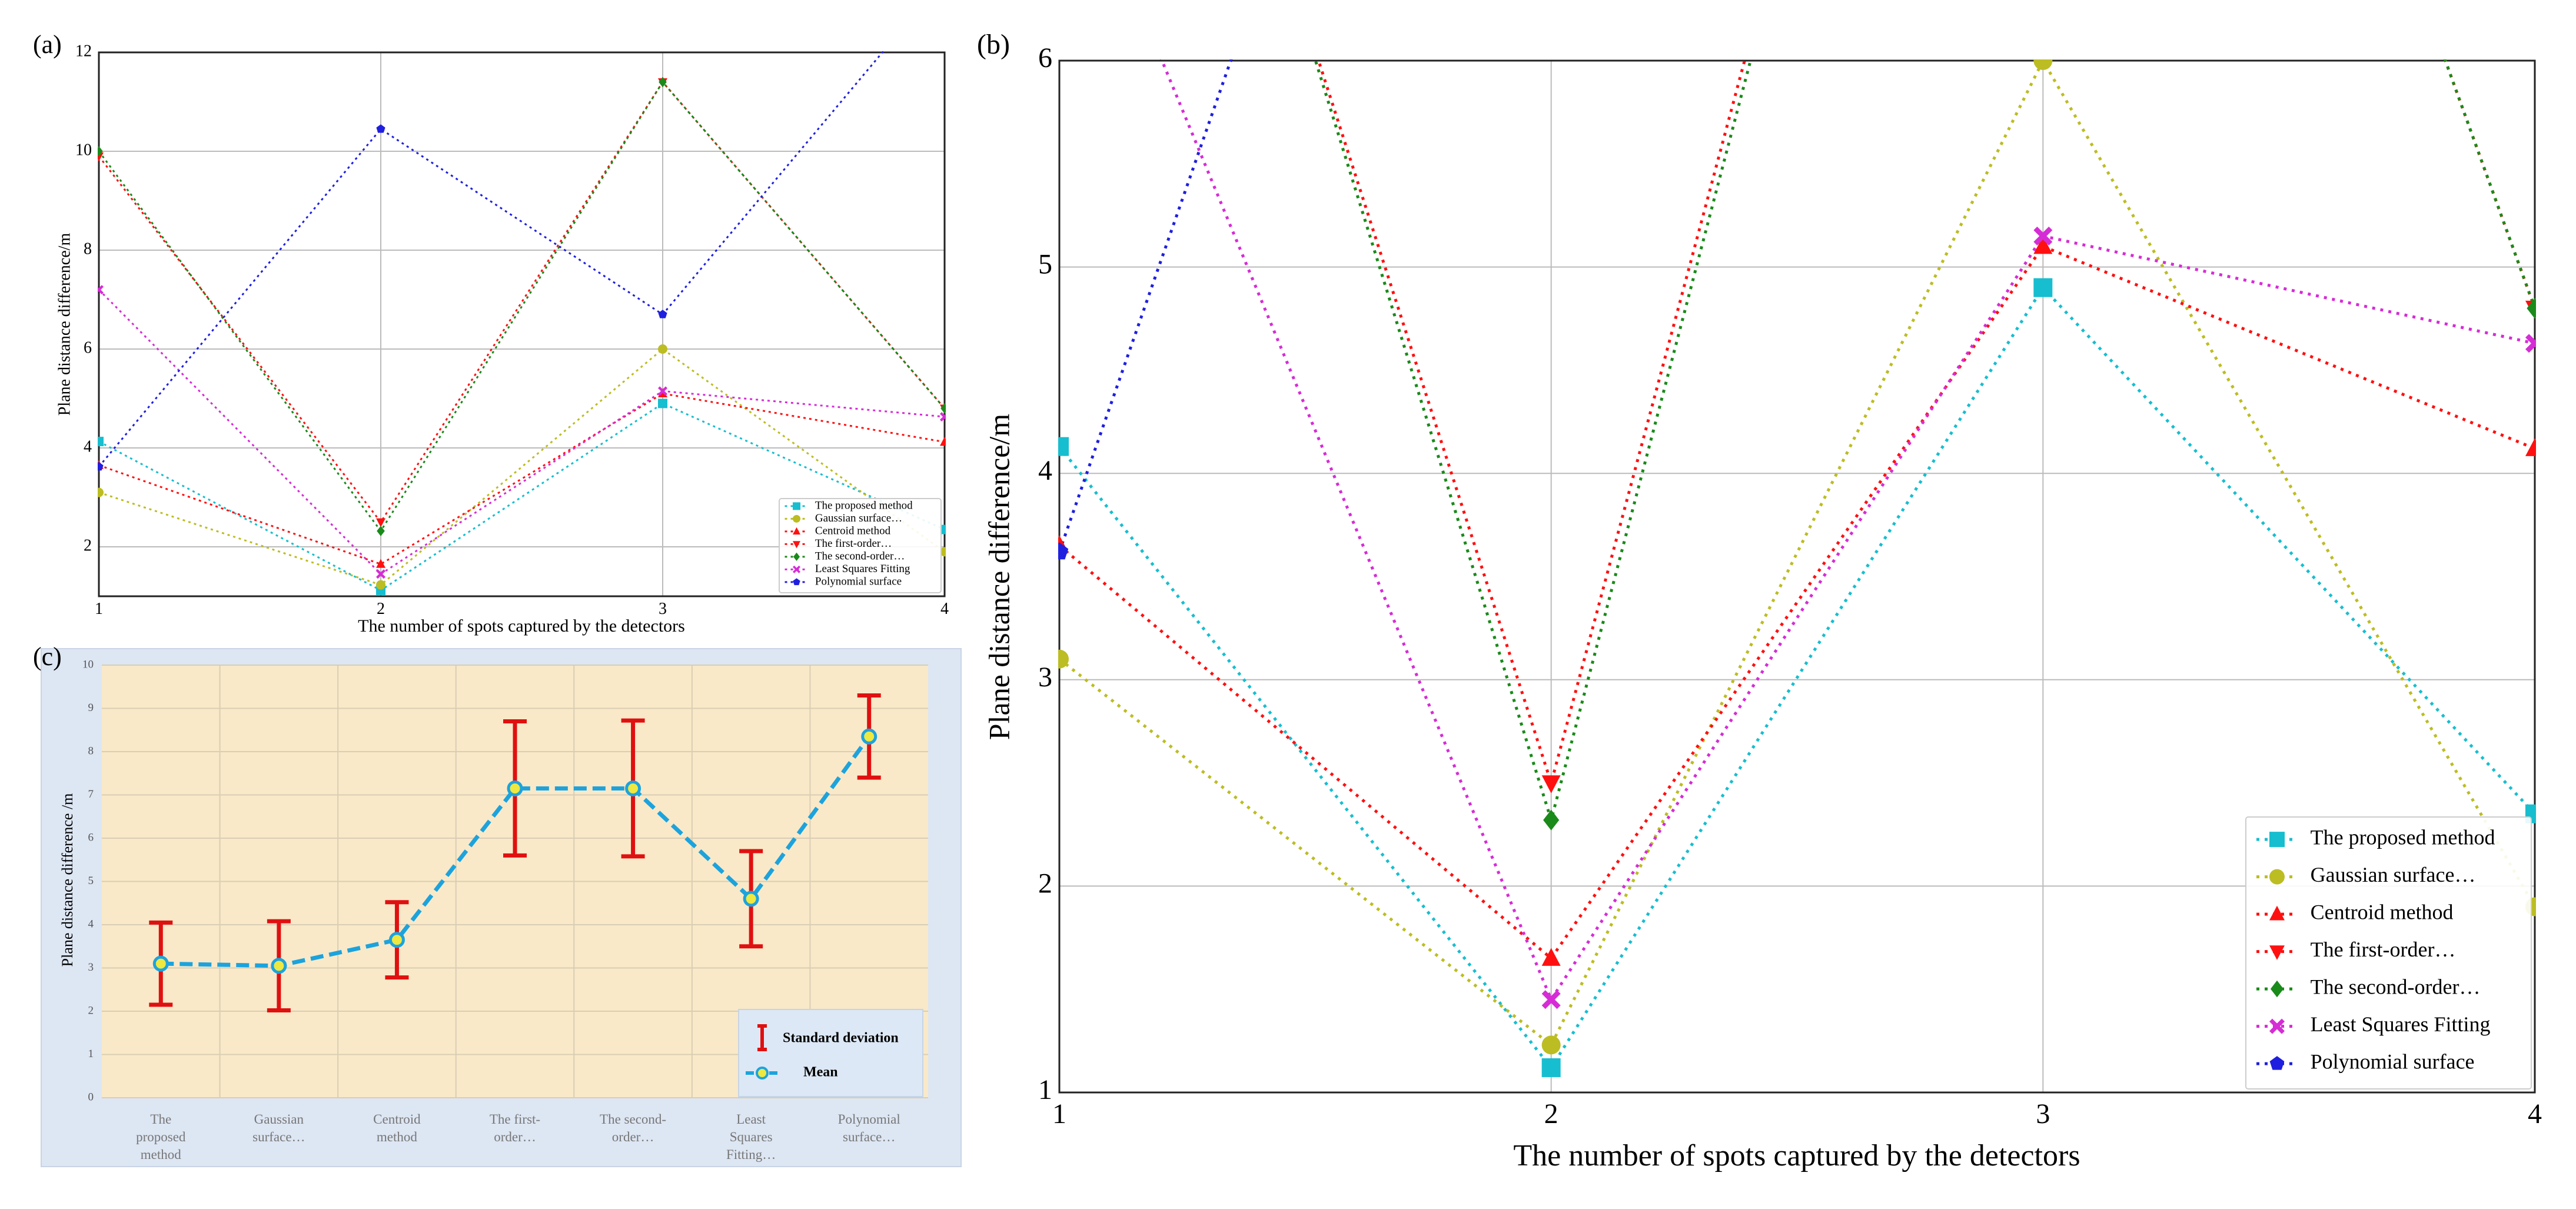  Describe the element at coordinates (1045, 264) in the screenshot. I see `y-tick-label: 5` at that location.